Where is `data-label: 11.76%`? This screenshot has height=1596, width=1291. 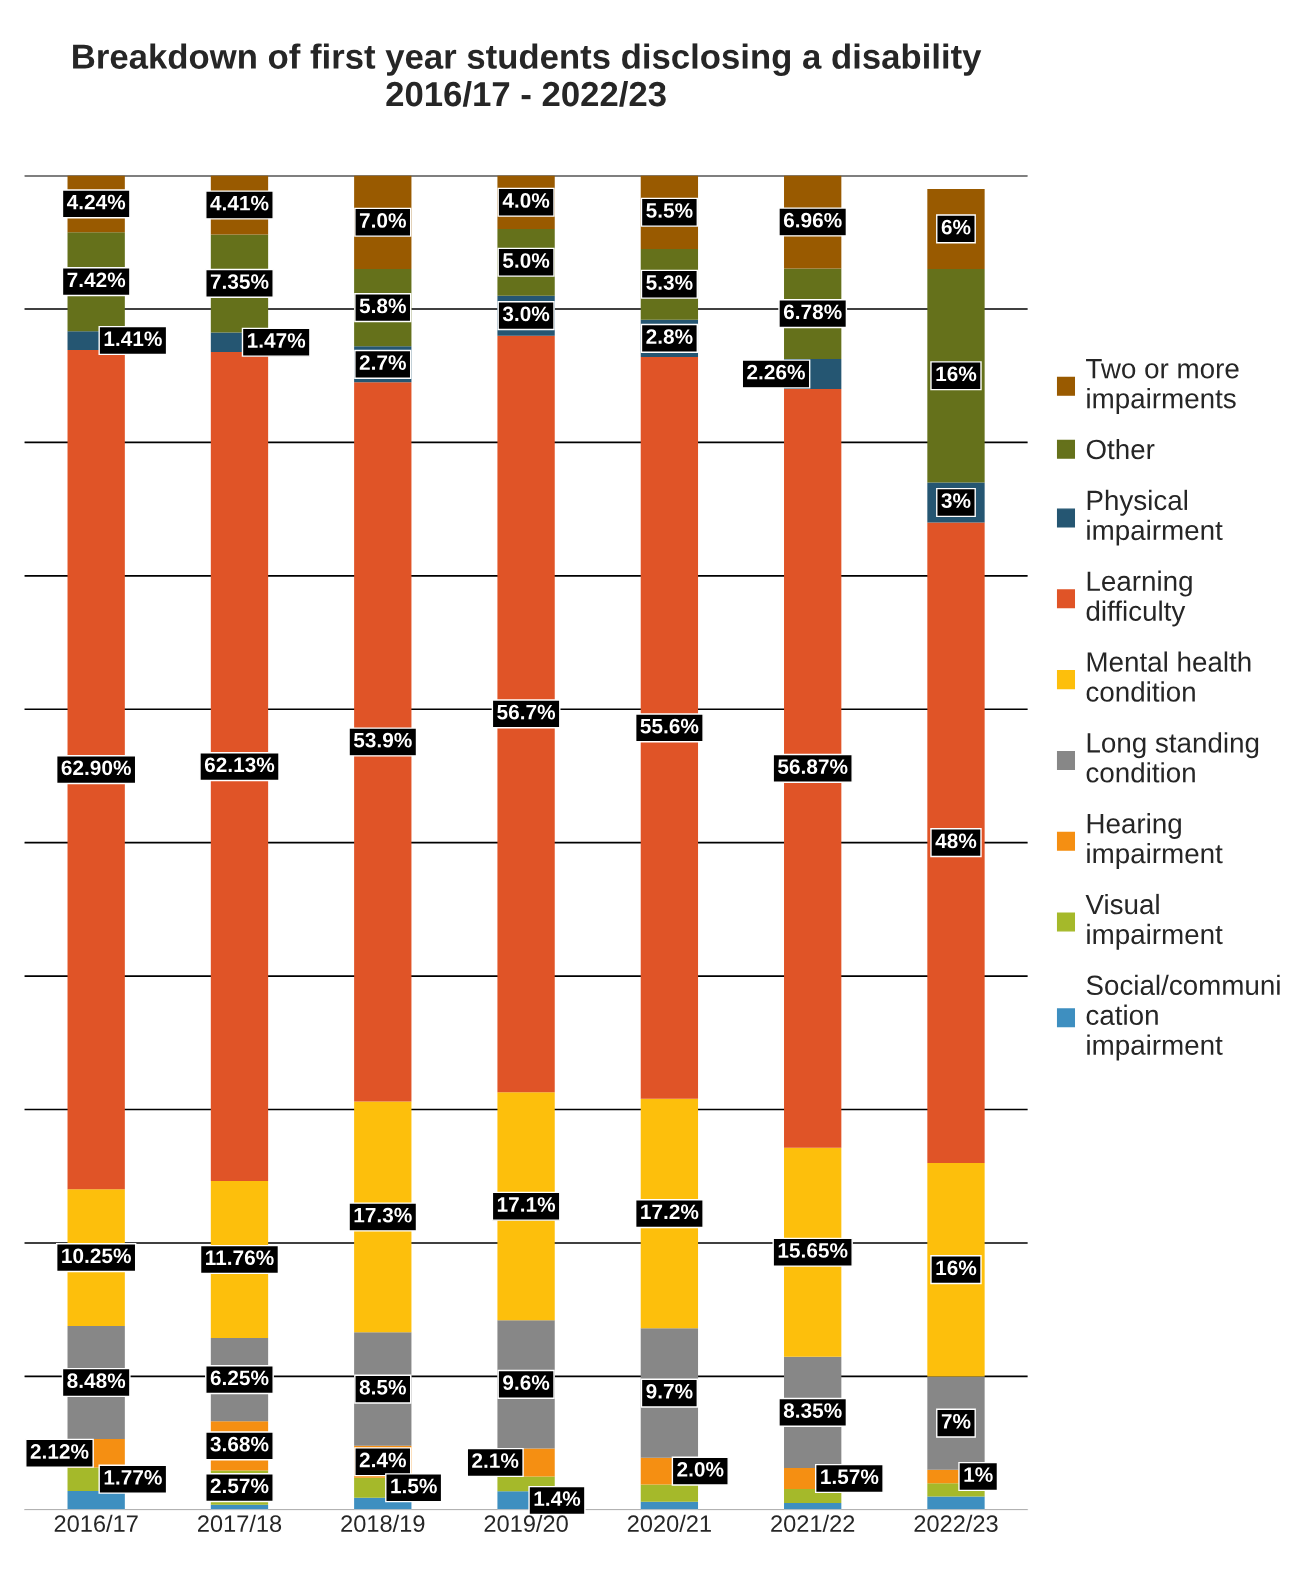 data-label: 11.76% is located at coordinates (240, 1258).